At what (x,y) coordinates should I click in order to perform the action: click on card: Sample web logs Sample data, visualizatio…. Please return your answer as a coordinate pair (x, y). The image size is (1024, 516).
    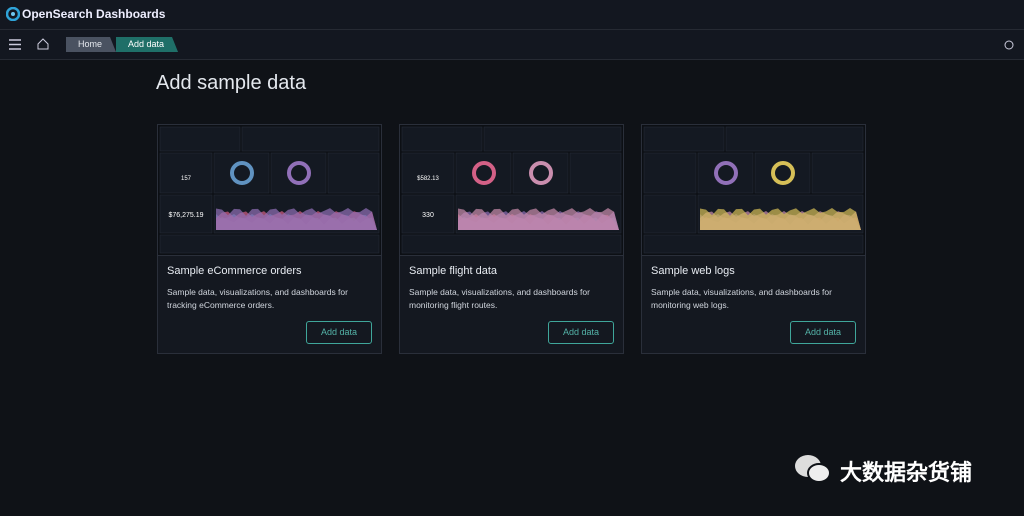
    Looking at the image, I should click on (753, 239).